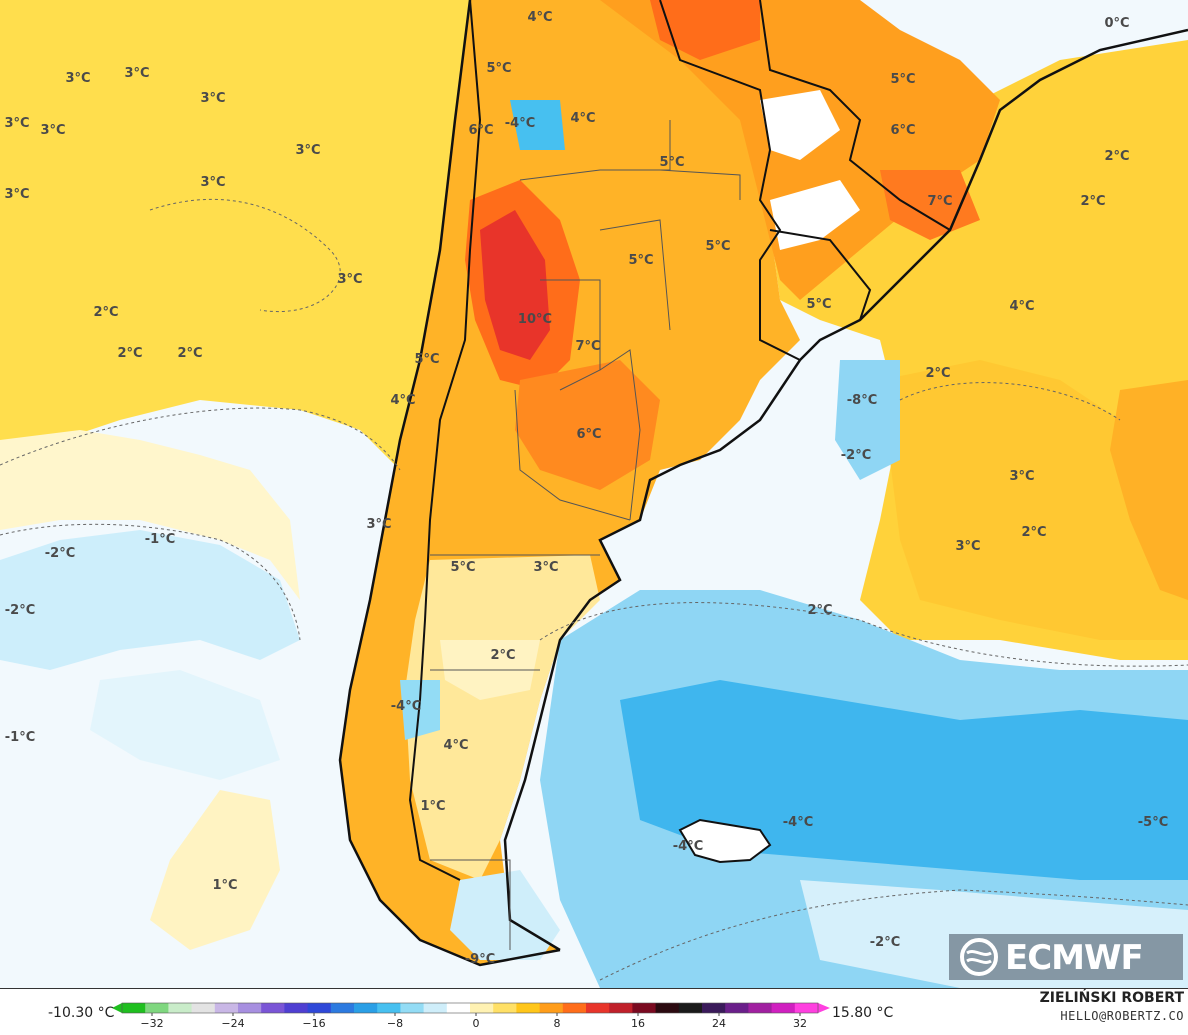  What do you see at coordinates (81, 1013) in the screenshot?
I see `legend-min-label: -10.30 °C` at bounding box center [81, 1013].